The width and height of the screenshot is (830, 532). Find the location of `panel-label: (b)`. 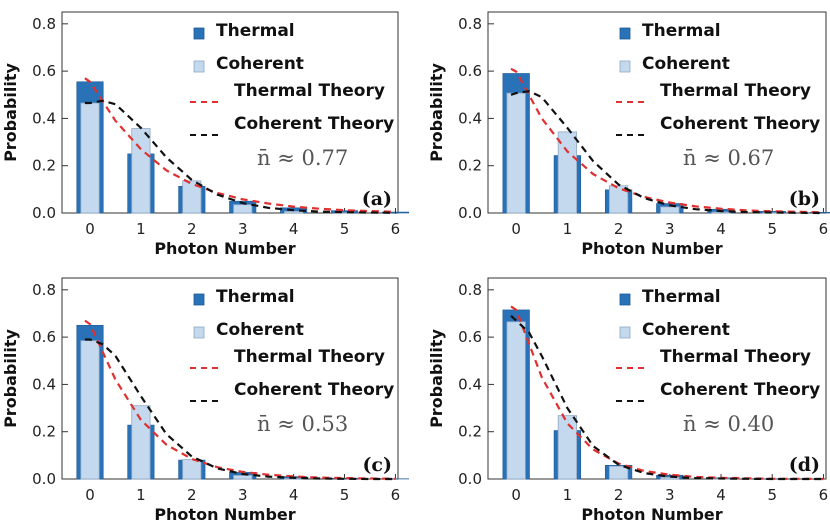

panel-label: (b) is located at coordinates (804, 199).